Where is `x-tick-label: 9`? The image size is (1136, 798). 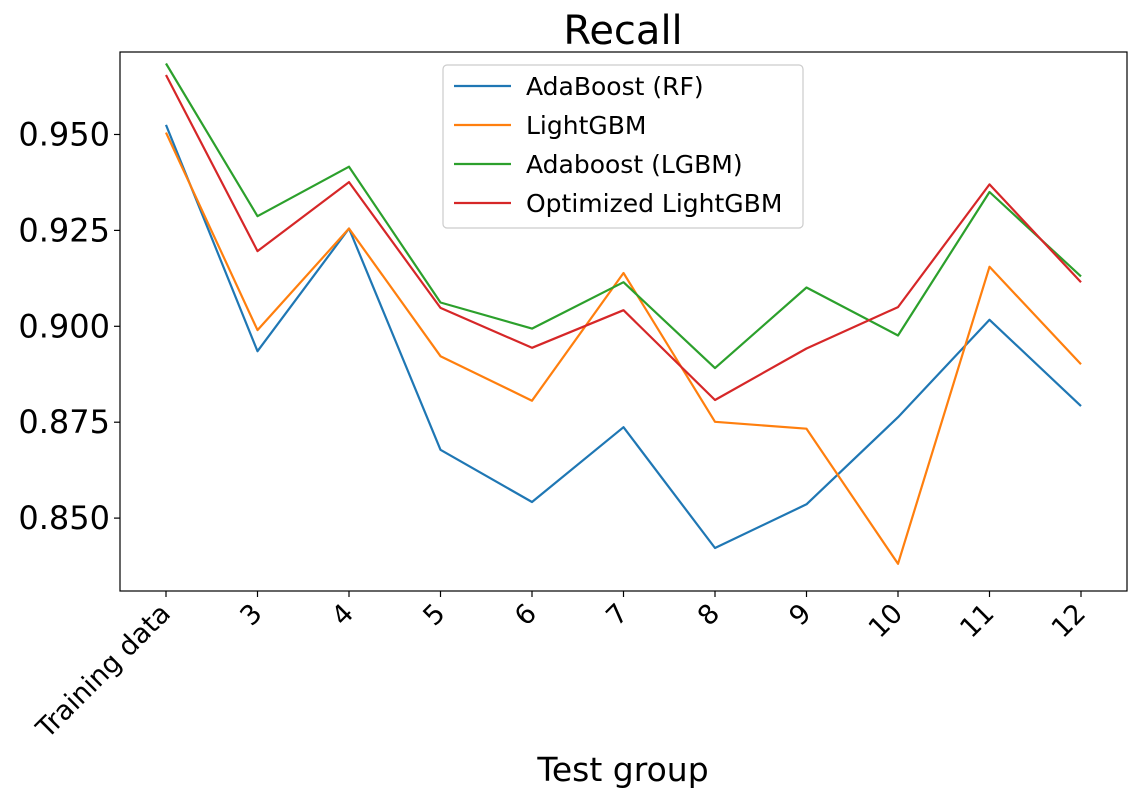 x-tick-label: 9 is located at coordinates (800, 615).